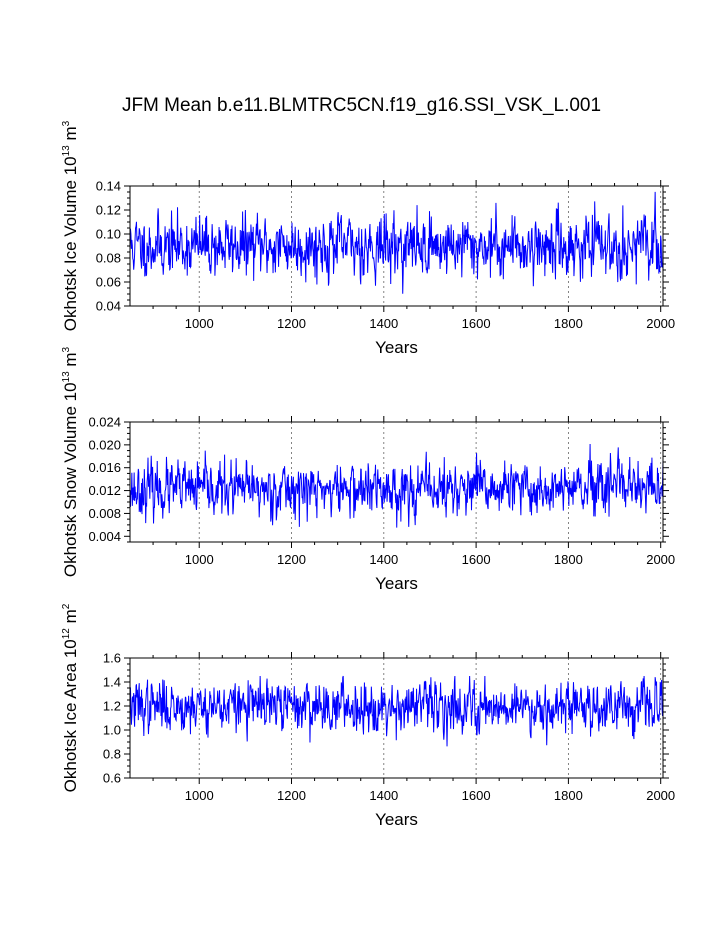 The width and height of the screenshot is (723, 935). What do you see at coordinates (104, 422) in the screenshot?
I see `y-tick-label: 0.024` at bounding box center [104, 422].